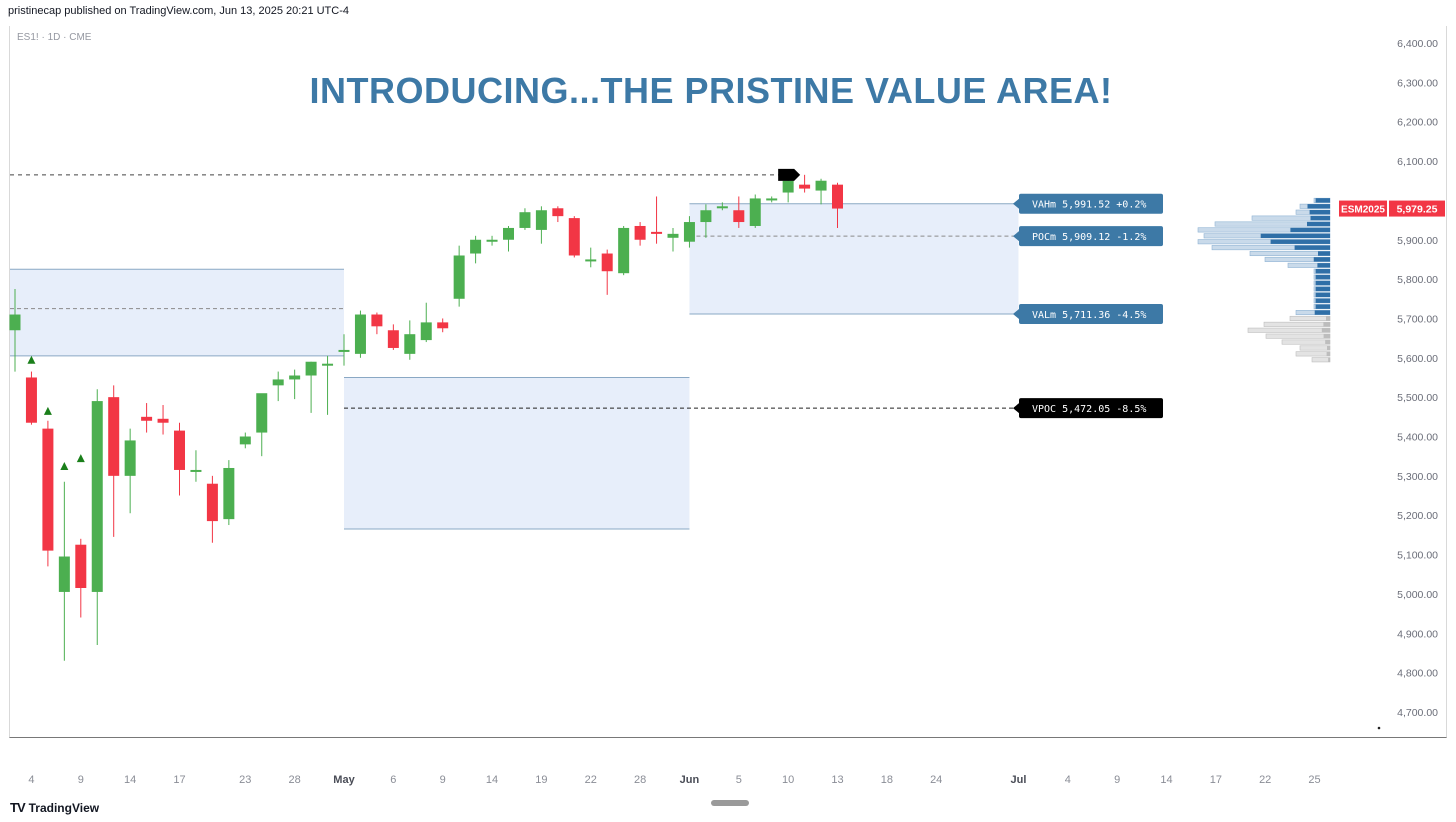  Describe the element at coordinates (789, 174) in the screenshot. I see `flag-marker-icon` at that location.